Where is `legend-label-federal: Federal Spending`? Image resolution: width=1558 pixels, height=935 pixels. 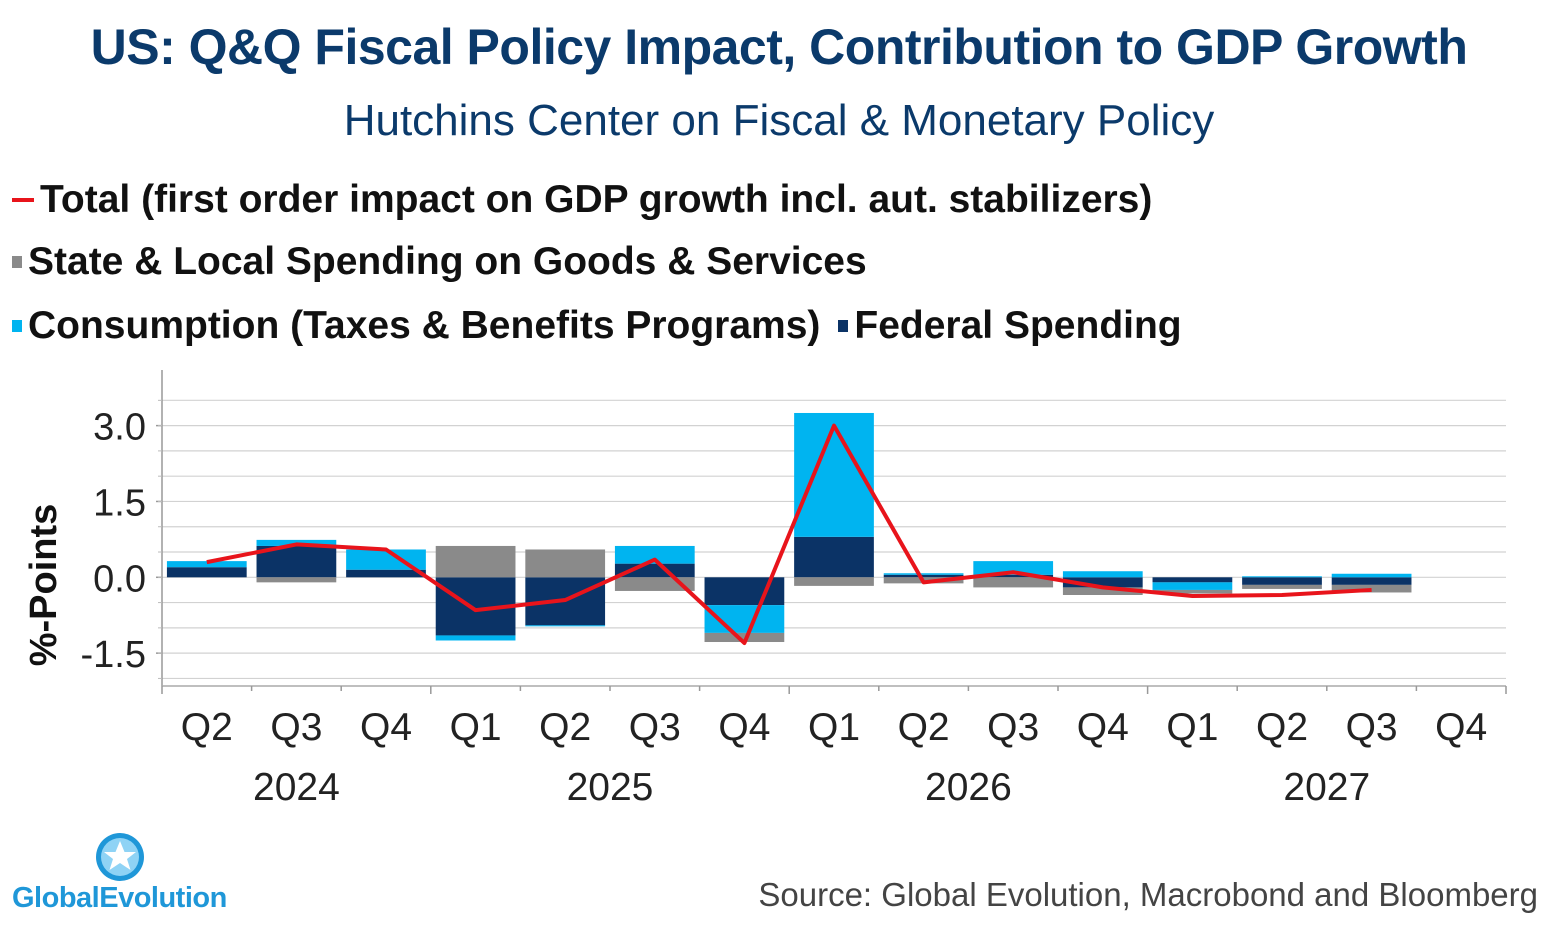
legend-label-federal: Federal Spending is located at coordinates (1018, 325).